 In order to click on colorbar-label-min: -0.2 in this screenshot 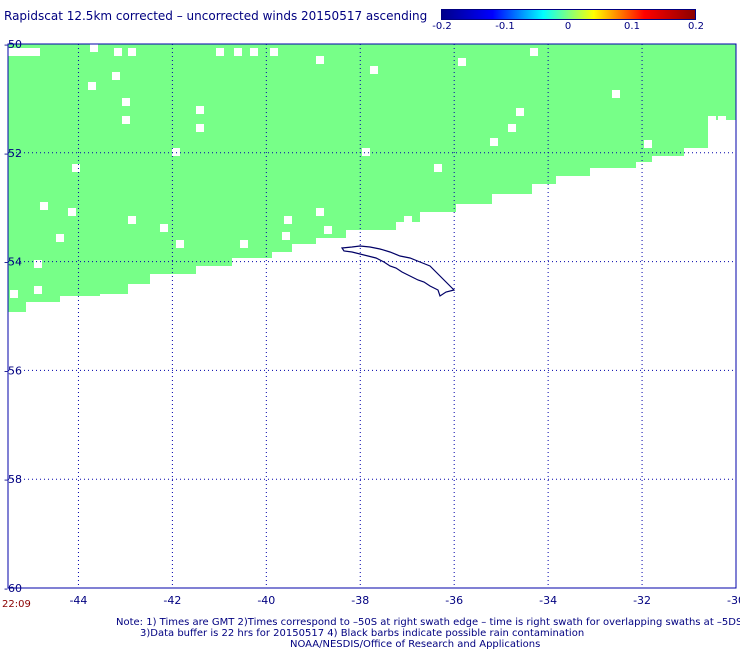, I will do `click(442, 26)`.